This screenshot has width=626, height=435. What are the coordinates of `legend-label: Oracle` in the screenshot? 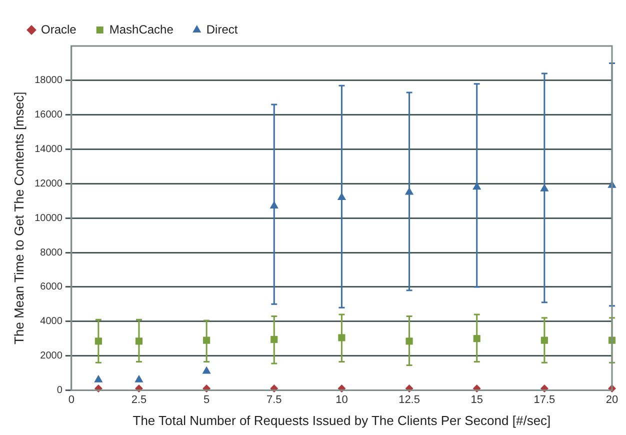 It's located at (59, 29).